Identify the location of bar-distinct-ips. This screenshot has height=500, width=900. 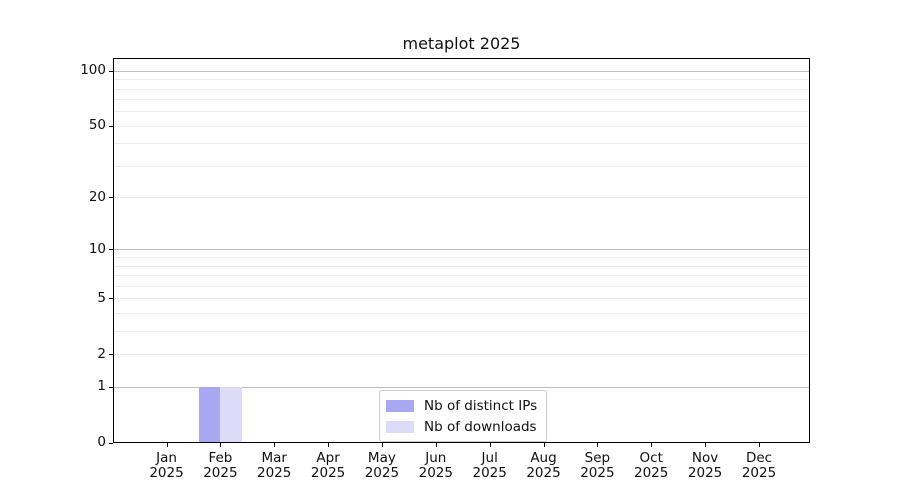
(209, 414).